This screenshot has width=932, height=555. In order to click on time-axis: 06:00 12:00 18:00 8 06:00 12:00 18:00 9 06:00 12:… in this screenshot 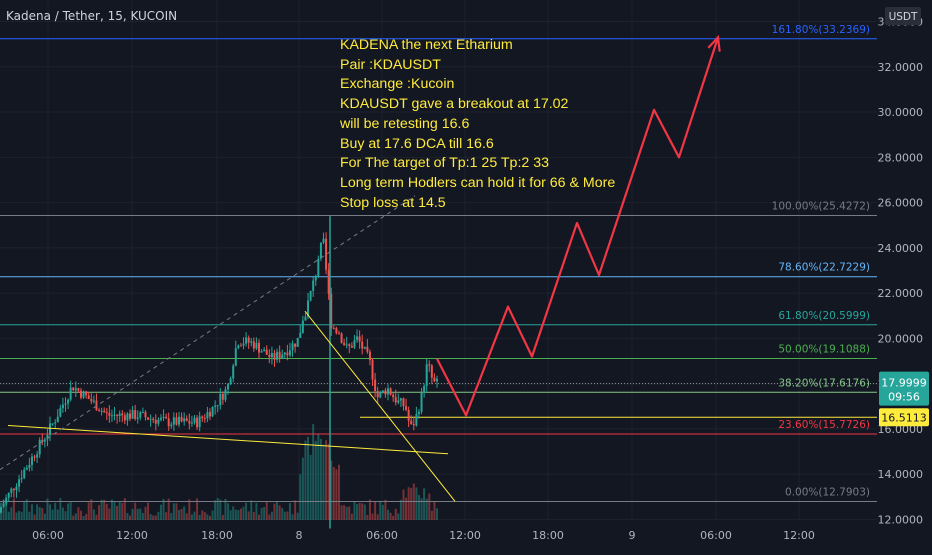, I will do `click(423, 535)`.